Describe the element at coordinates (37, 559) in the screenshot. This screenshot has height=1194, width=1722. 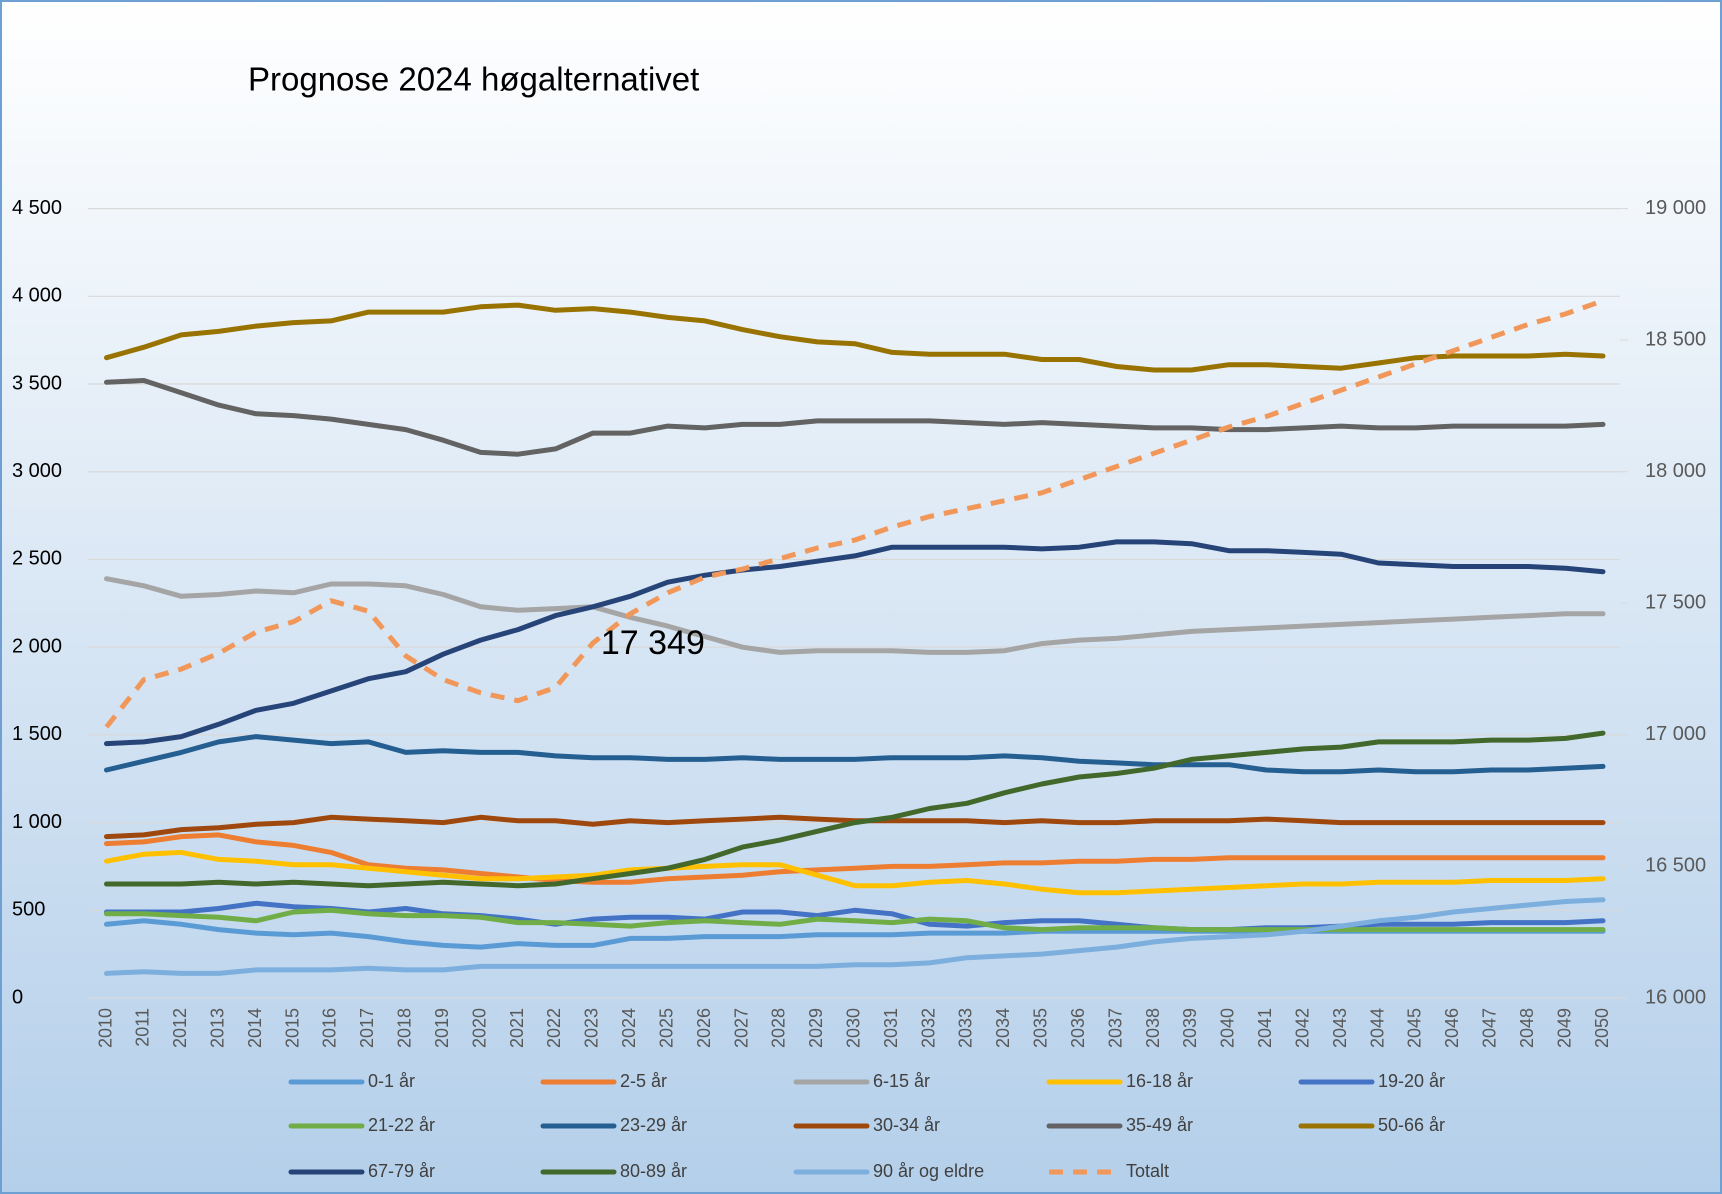
I see `y-tick-label: 2 500` at that location.